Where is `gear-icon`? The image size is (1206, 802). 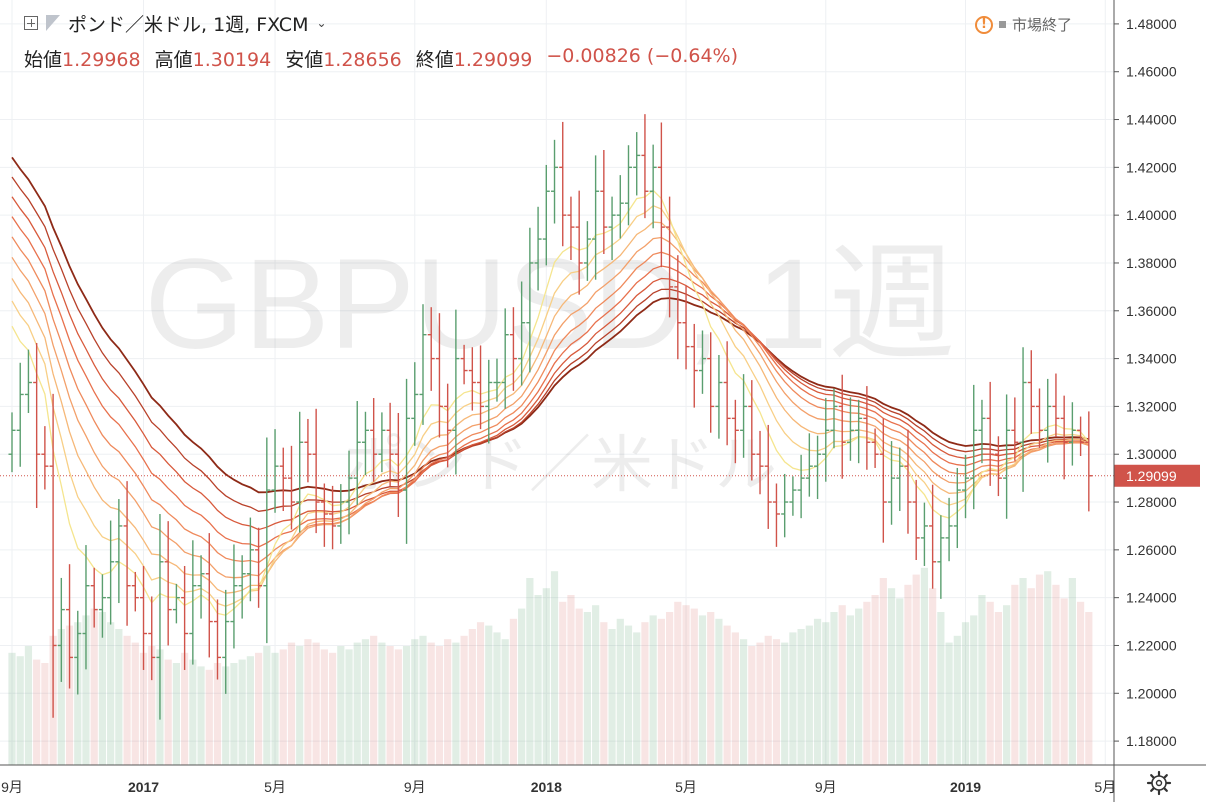
gear-icon is located at coordinates (1159, 783).